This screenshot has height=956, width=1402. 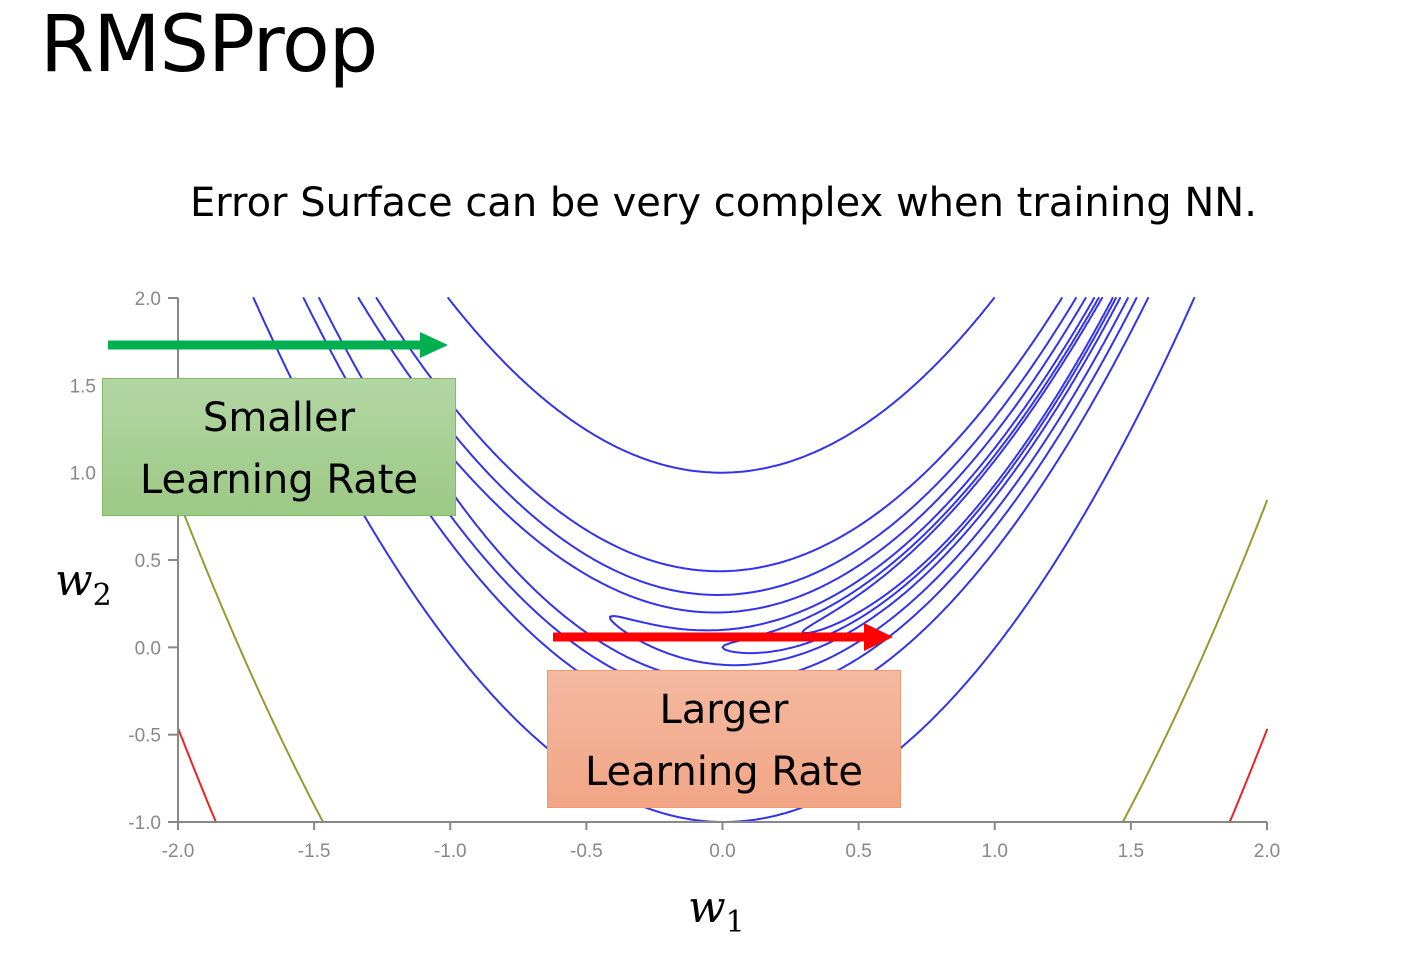 What do you see at coordinates (148, 561) in the screenshot?
I see `y-tick-label: 0.5` at bounding box center [148, 561].